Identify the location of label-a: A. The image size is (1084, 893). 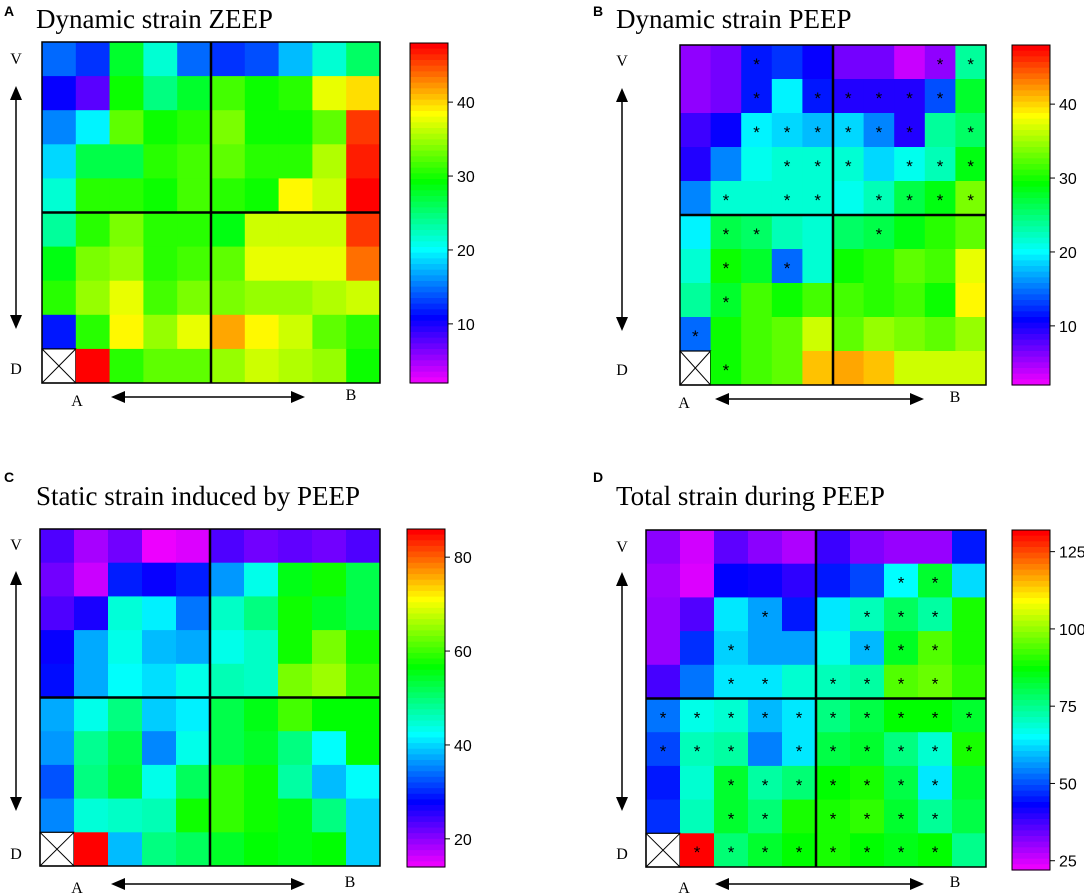
(77, 401).